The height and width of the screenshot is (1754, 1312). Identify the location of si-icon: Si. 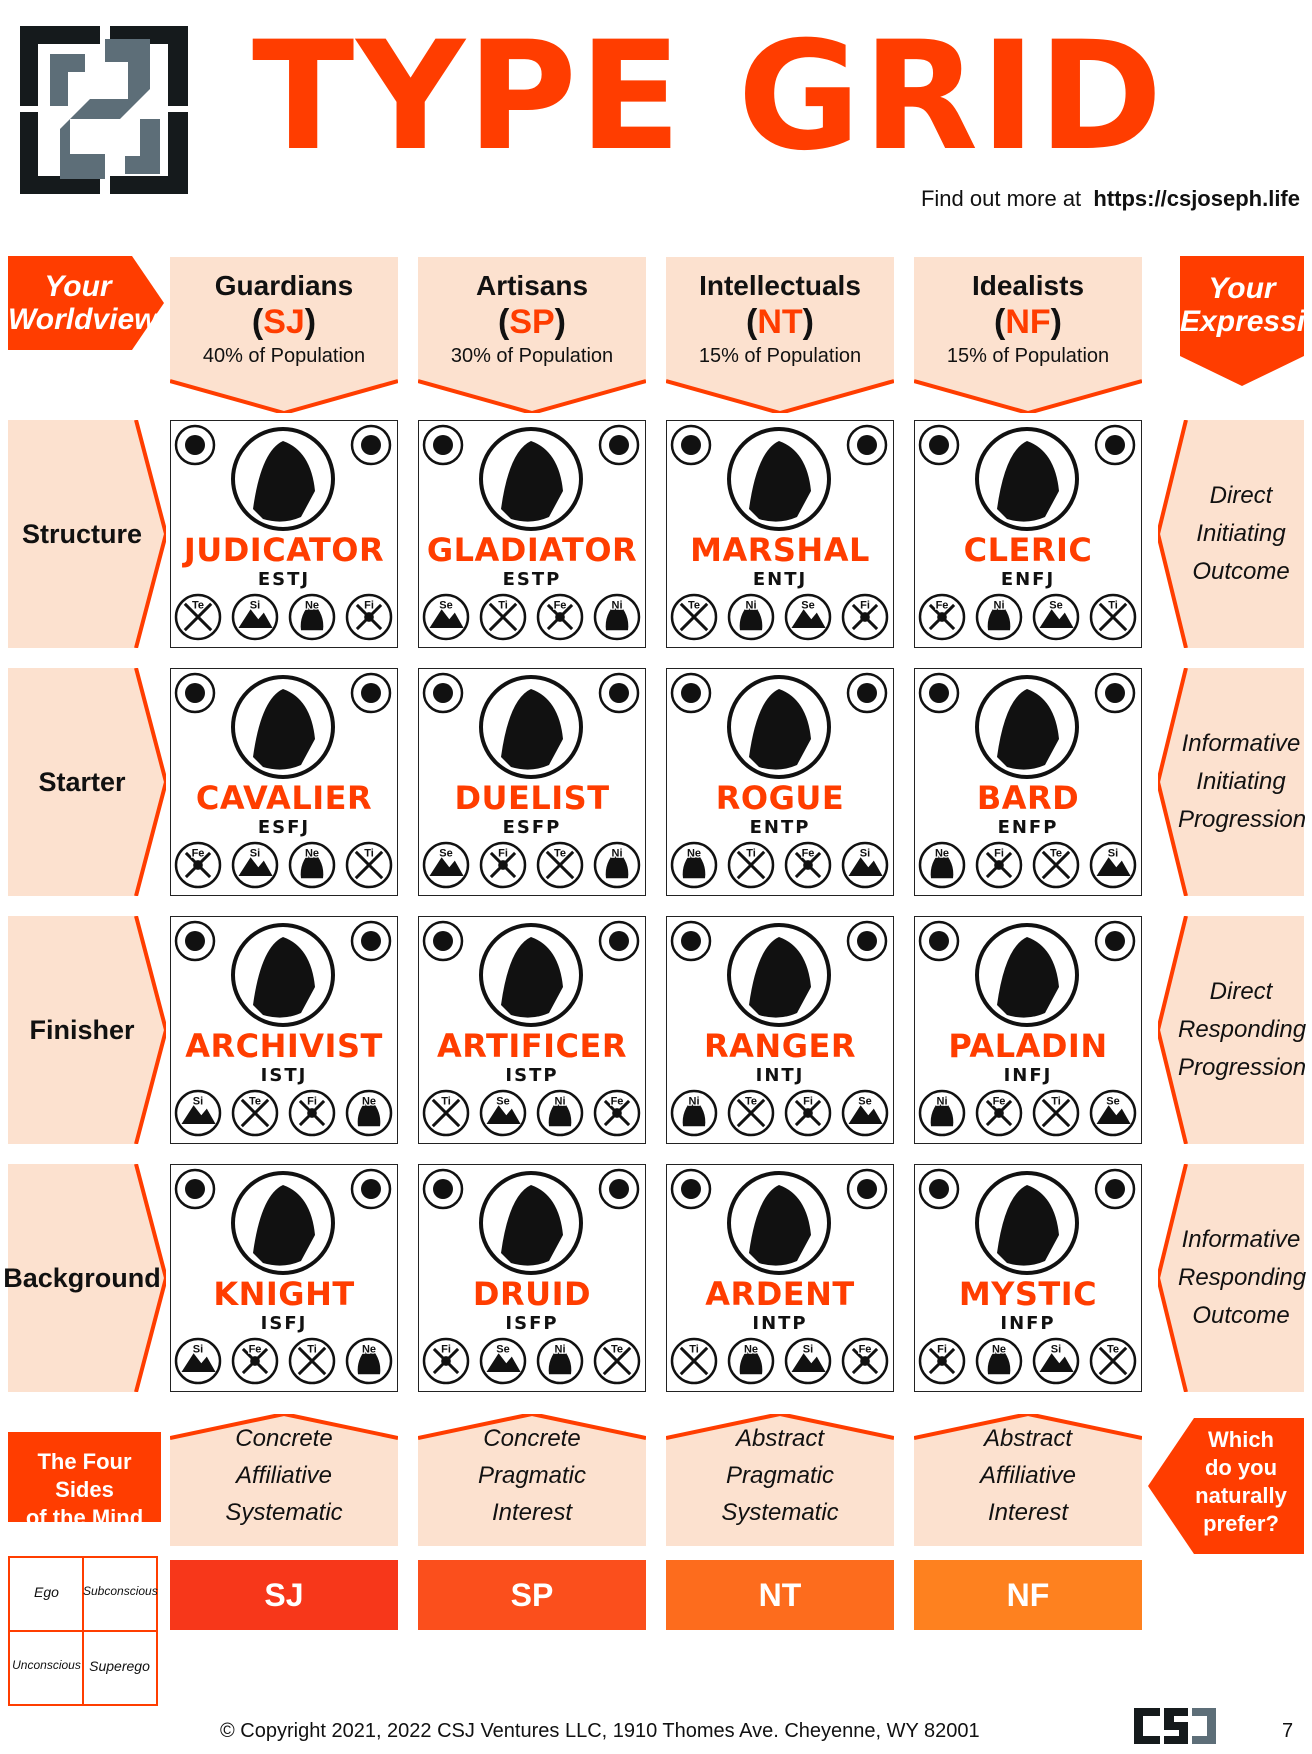
(255, 865).